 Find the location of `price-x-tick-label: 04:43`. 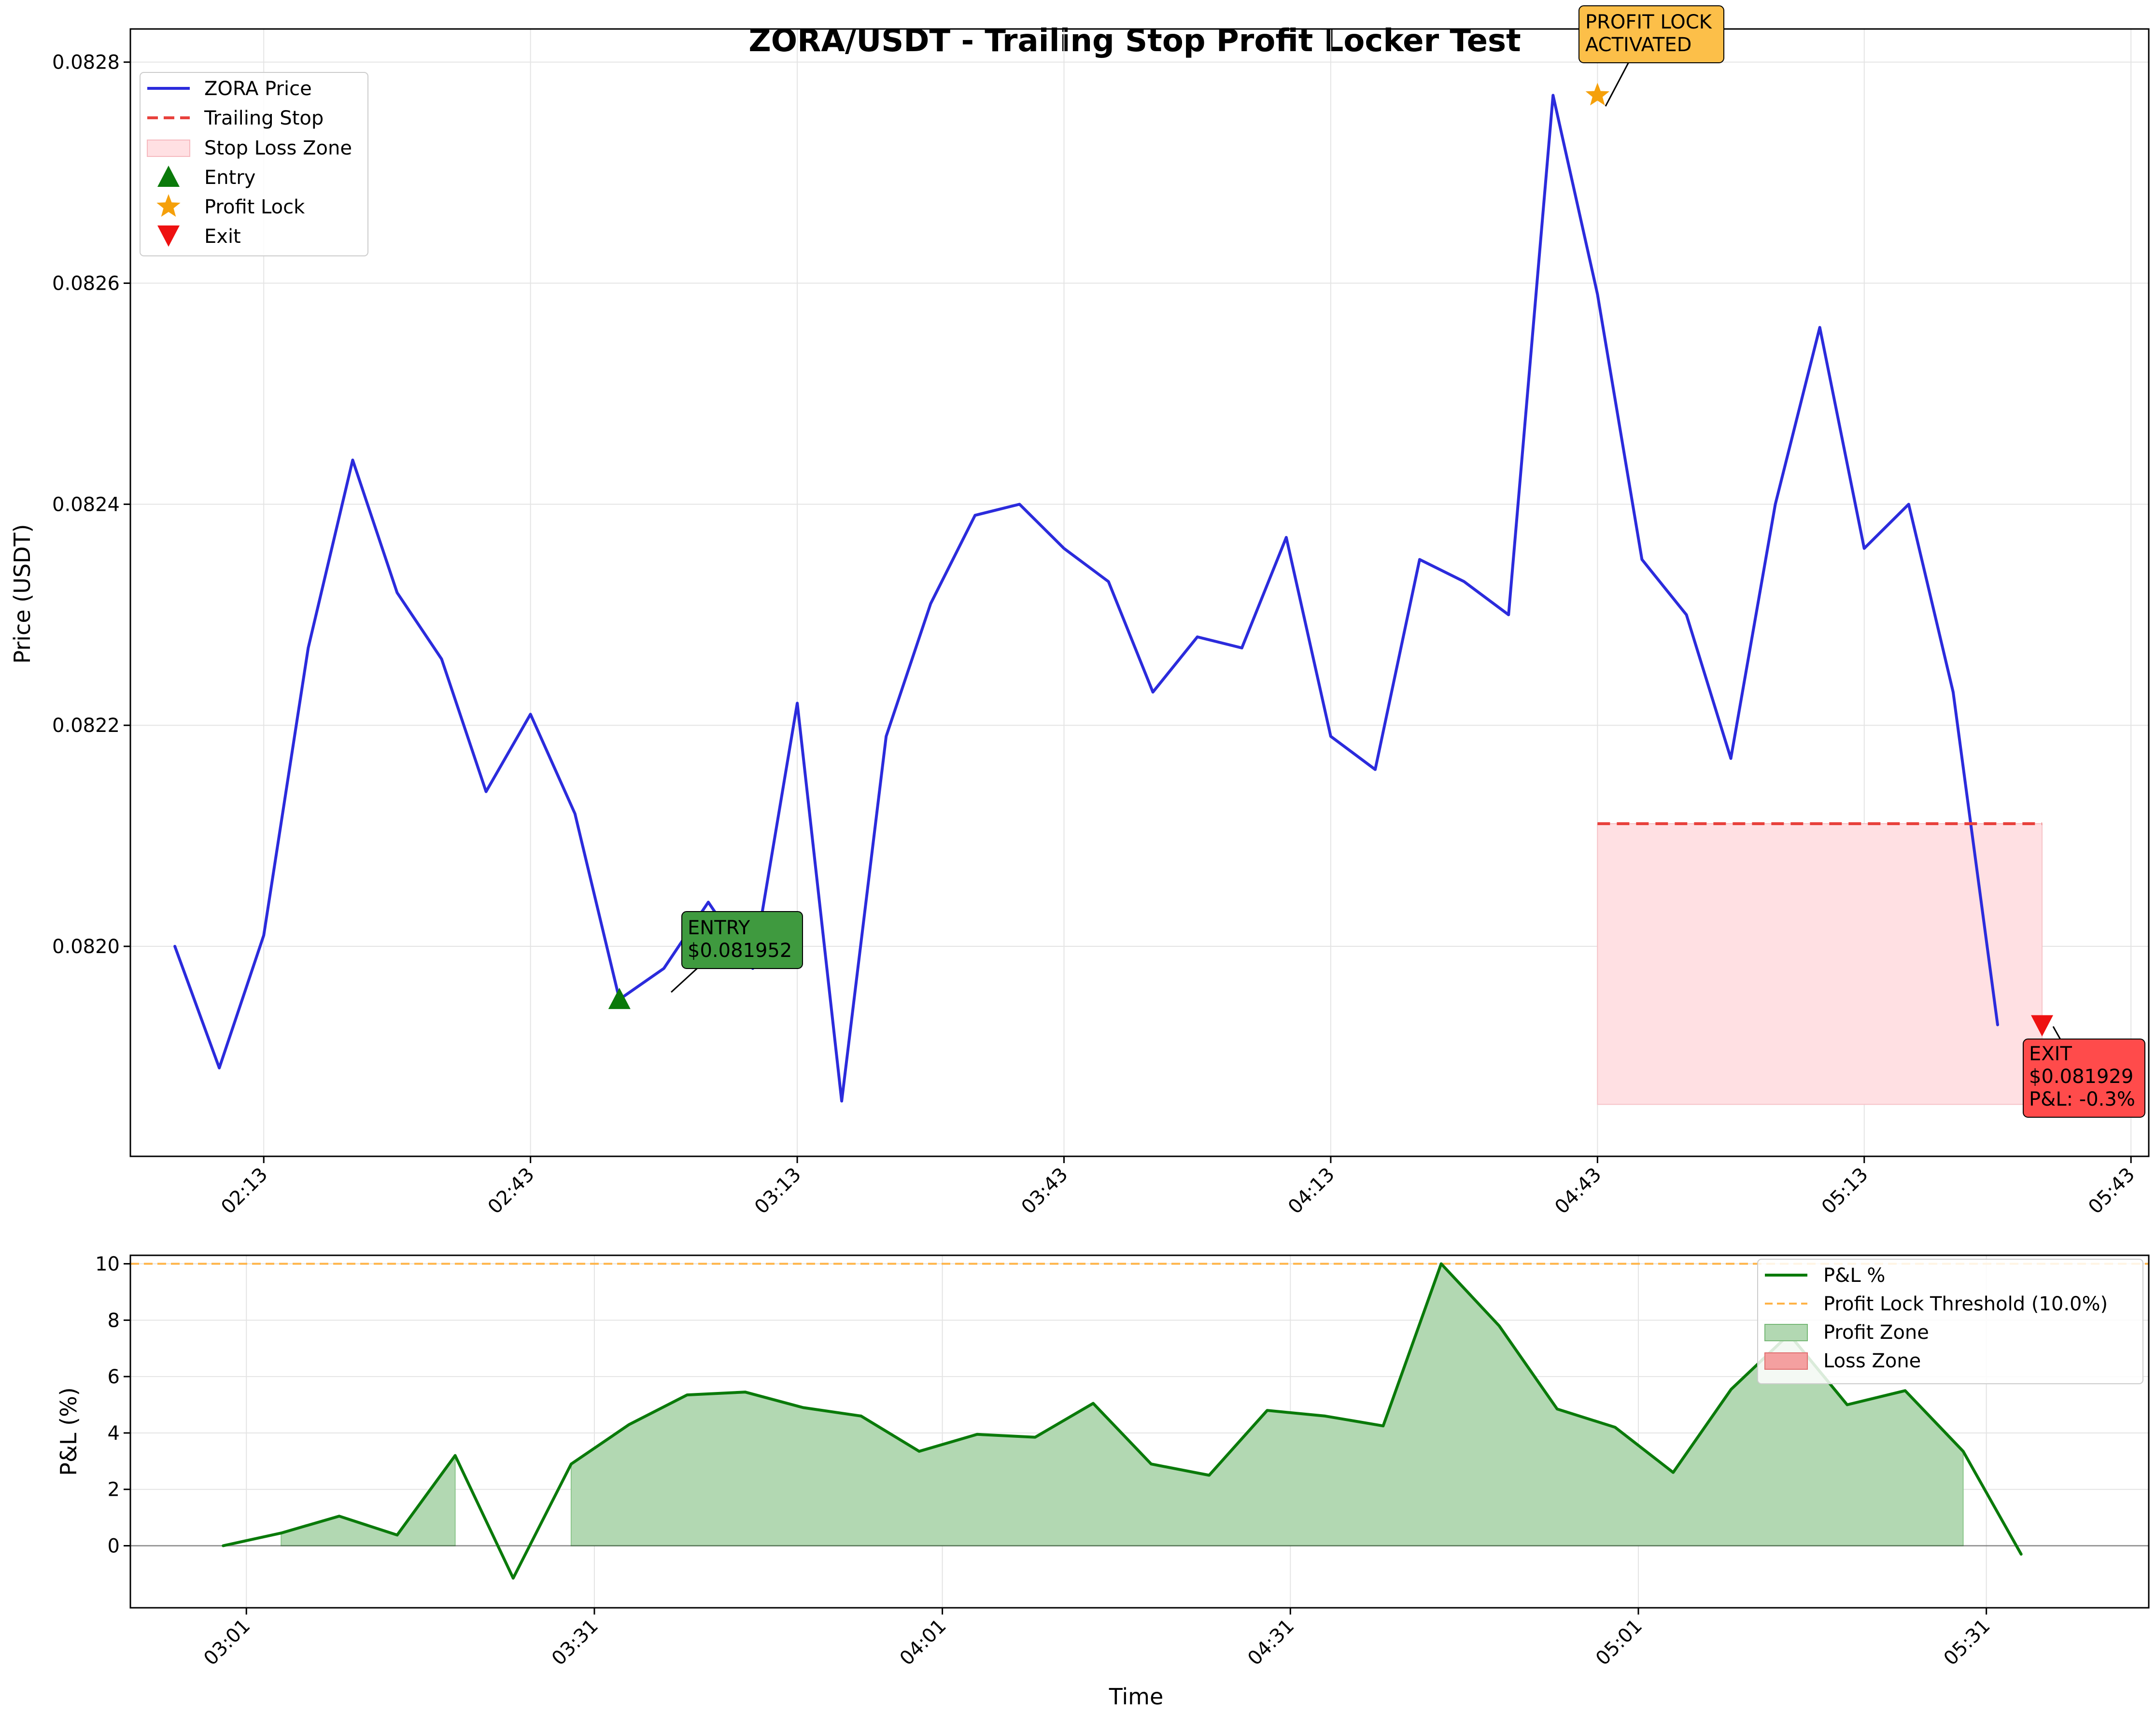

price-x-tick-label: 04:43 is located at coordinates (1578, 1191).